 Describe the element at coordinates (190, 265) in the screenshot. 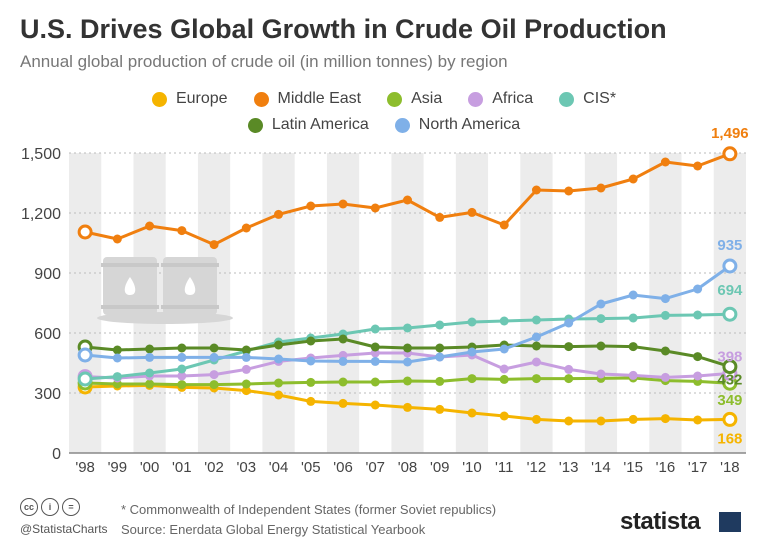

I see `barrel-hoop` at that location.